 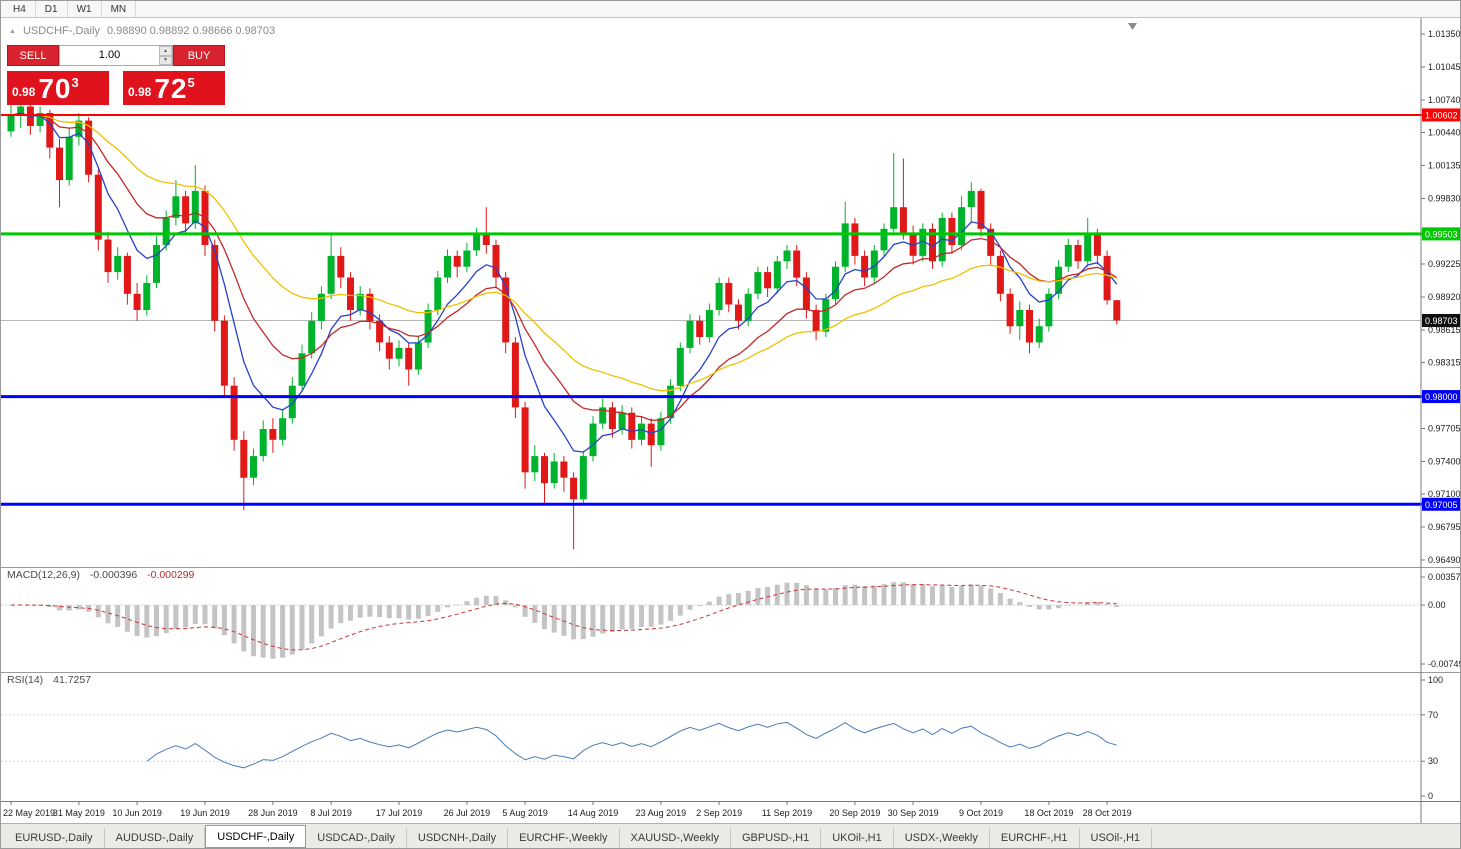 I want to click on svg-text: 0.97400, so click(x=1444, y=462).